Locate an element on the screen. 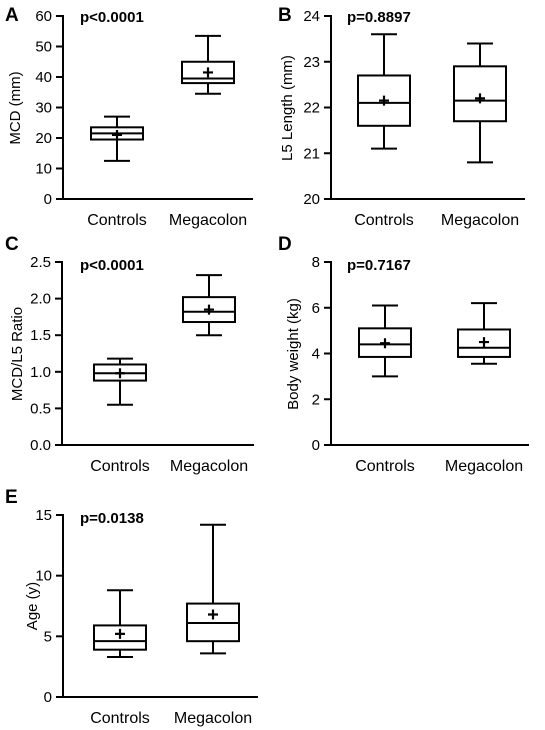 The width and height of the screenshot is (545, 730). p-value-annotation: p=0.7167 is located at coordinates (379, 265).